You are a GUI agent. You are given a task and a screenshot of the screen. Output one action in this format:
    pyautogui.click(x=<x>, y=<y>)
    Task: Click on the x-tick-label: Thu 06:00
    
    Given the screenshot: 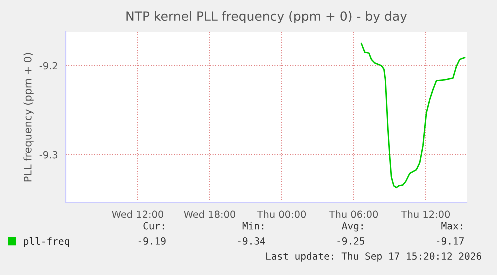 What is the action you would take?
    pyautogui.click(x=353, y=214)
    